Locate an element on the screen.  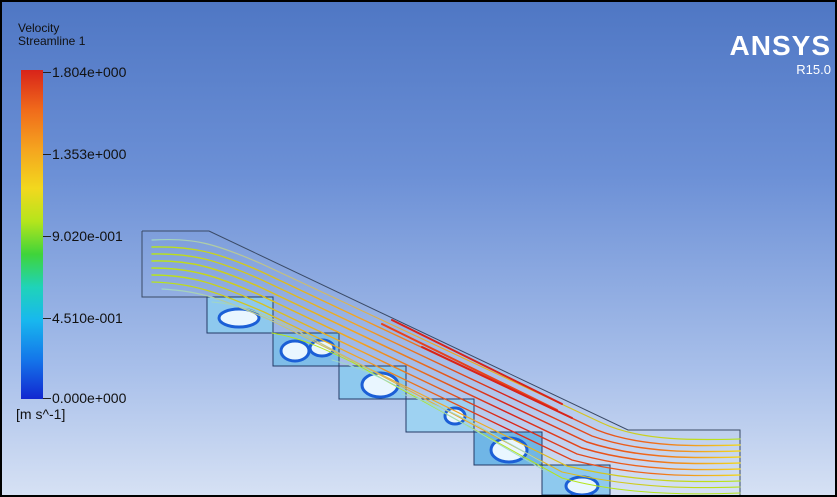
legend-subtitle: Streamline 1 is located at coordinates (52, 41).